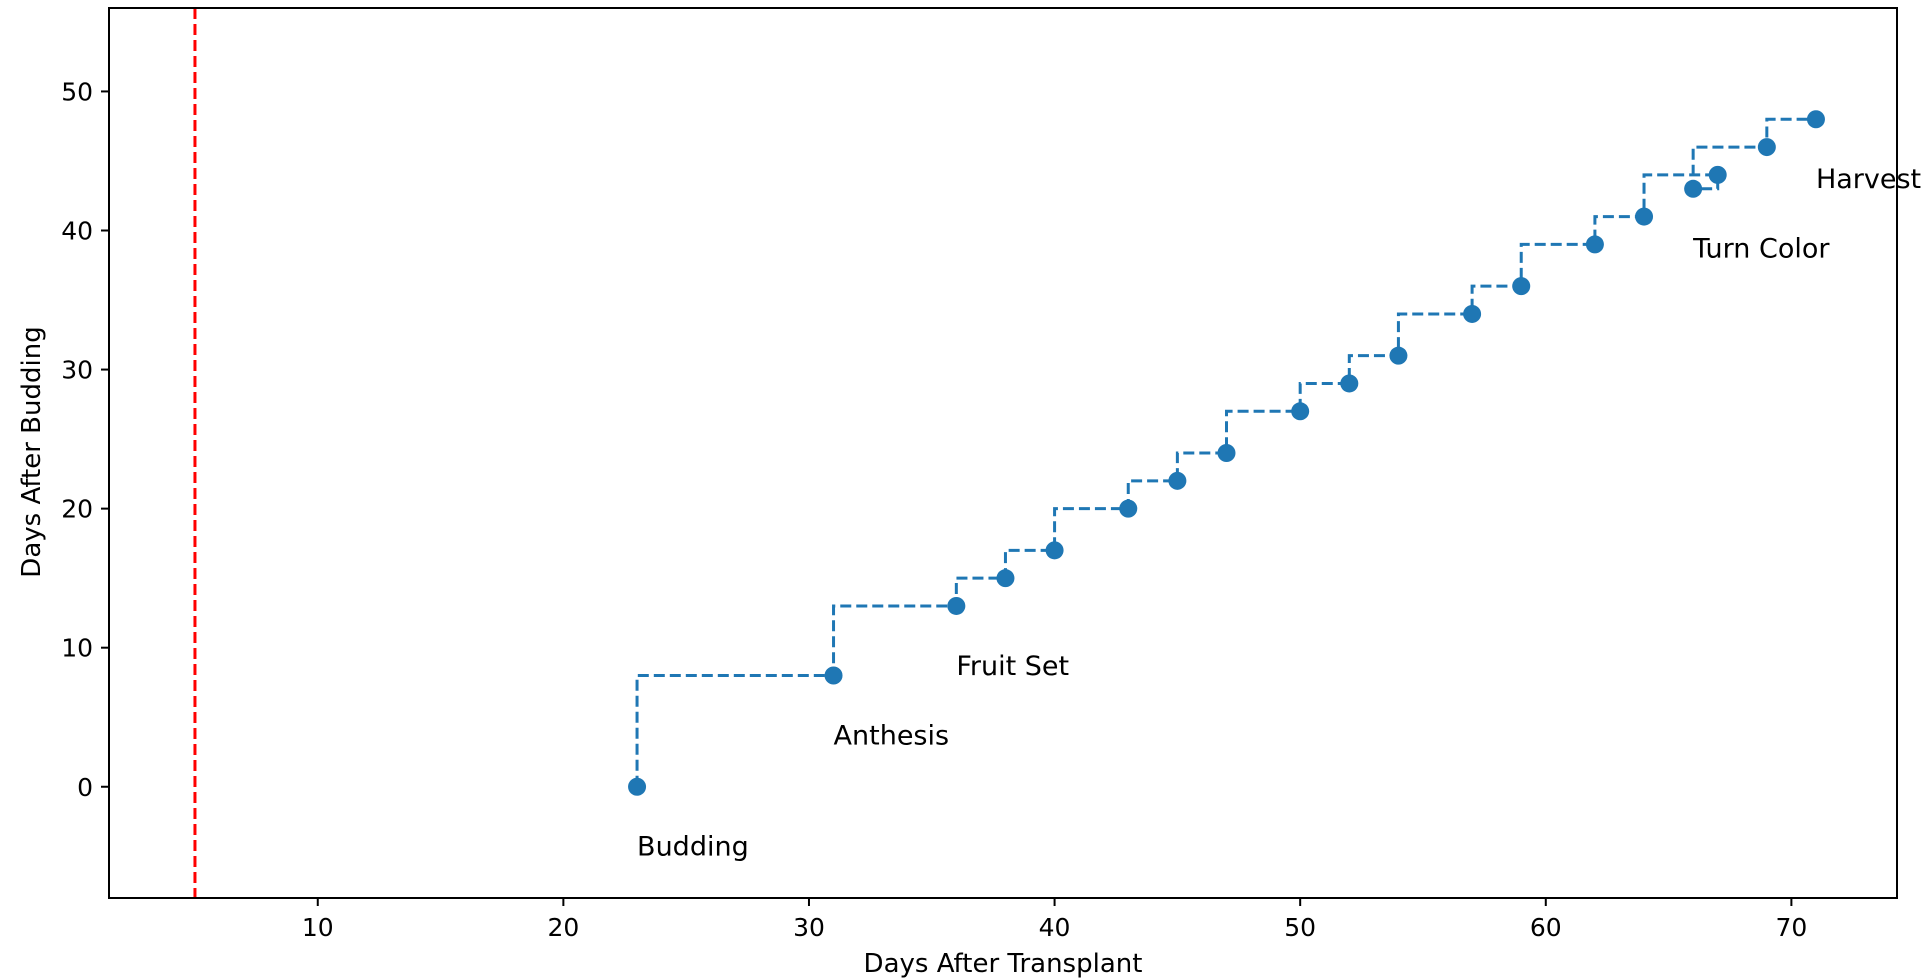  I want to click on x-tick-label: 20, so click(563, 927).